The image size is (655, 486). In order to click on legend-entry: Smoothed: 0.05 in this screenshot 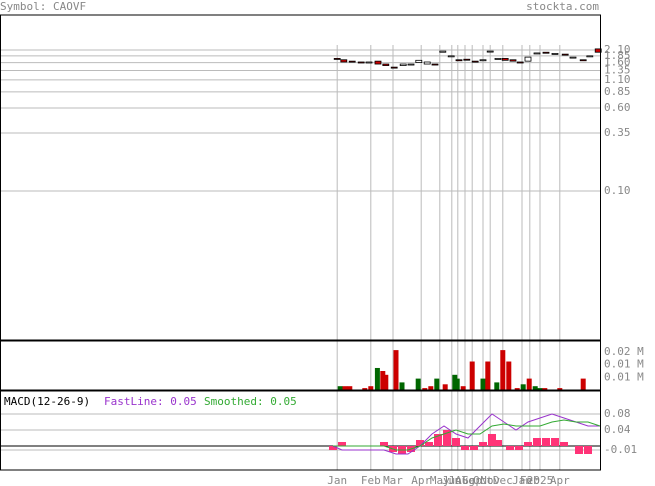, I will do `click(250, 401)`.